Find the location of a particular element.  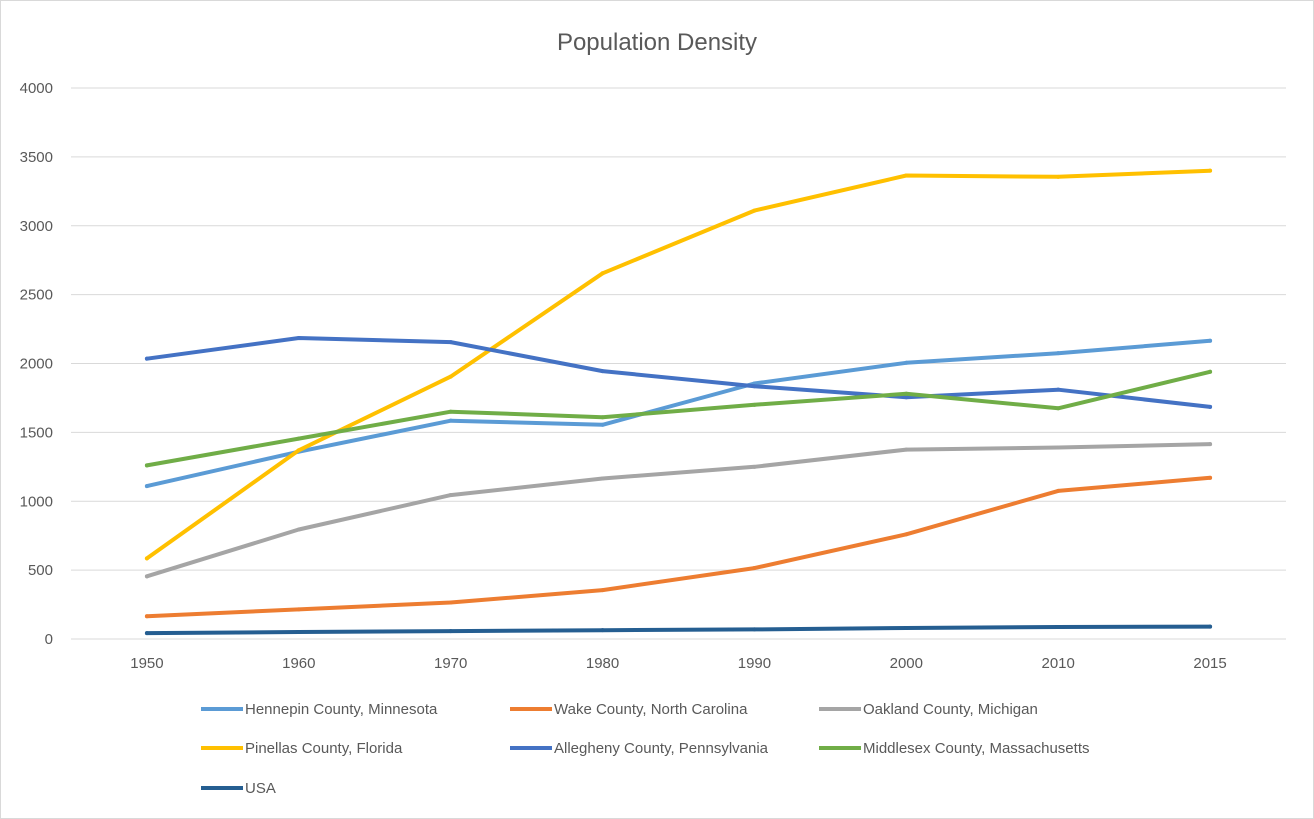

y-tick-label: 1000 is located at coordinates (36, 501).